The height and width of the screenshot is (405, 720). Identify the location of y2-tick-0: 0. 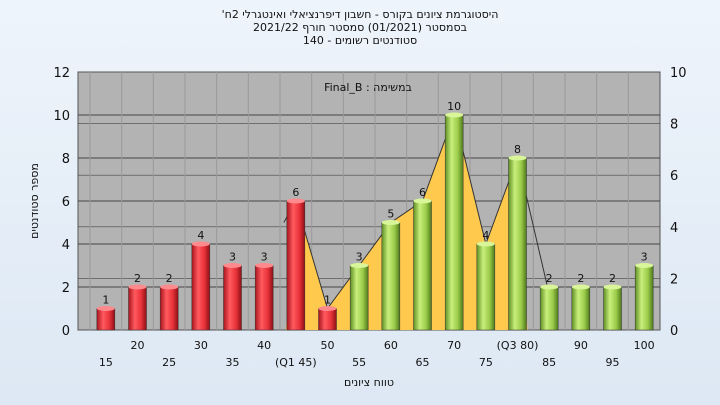
(674, 331).